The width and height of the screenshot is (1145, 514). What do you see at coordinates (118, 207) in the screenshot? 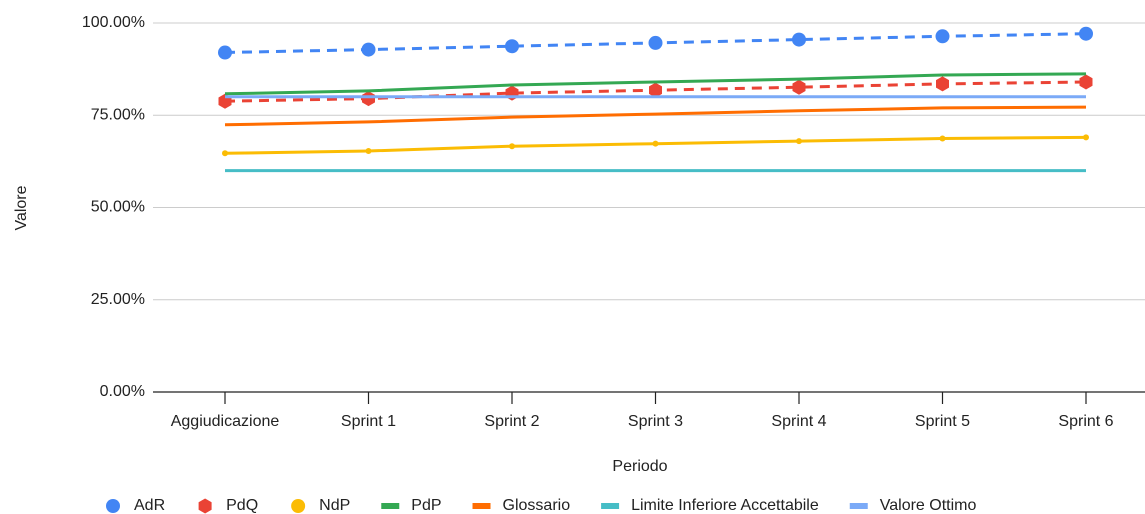
I see `y-tick-label: 50.00%` at bounding box center [118, 207].